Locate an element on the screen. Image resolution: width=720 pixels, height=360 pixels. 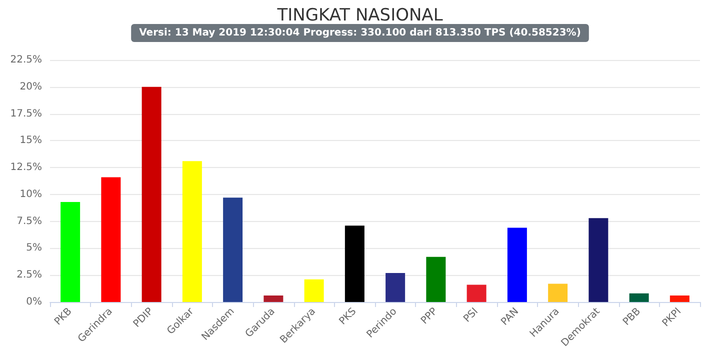
y-tick-label: 12.5% is located at coordinates (26, 168).